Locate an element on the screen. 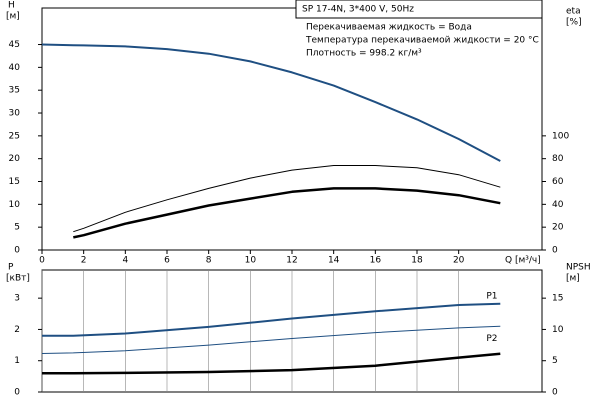 Image resolution: width=600 pixels, height=400 pixels. y-tick-label: 1 is located at coordinates (17, 361).